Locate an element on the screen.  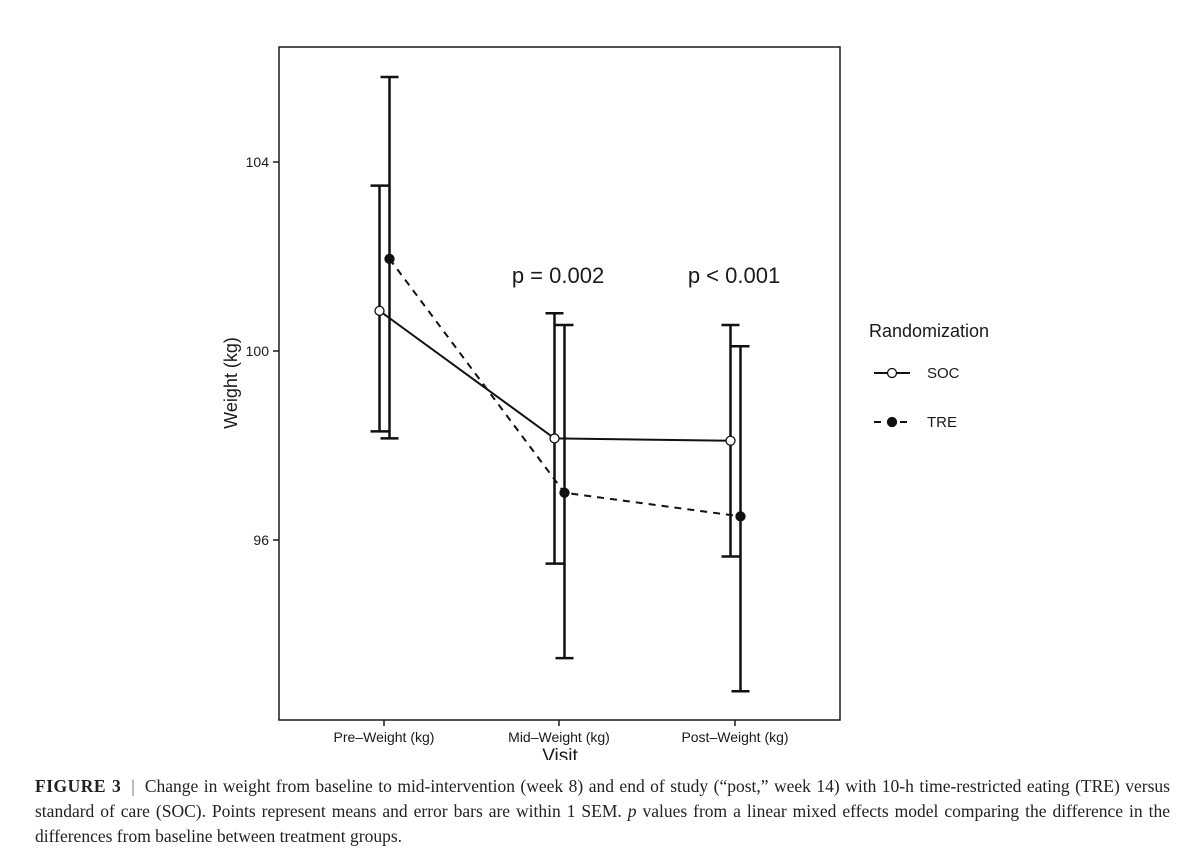
legend-title: Randomization is located at coordinates (929, 331).